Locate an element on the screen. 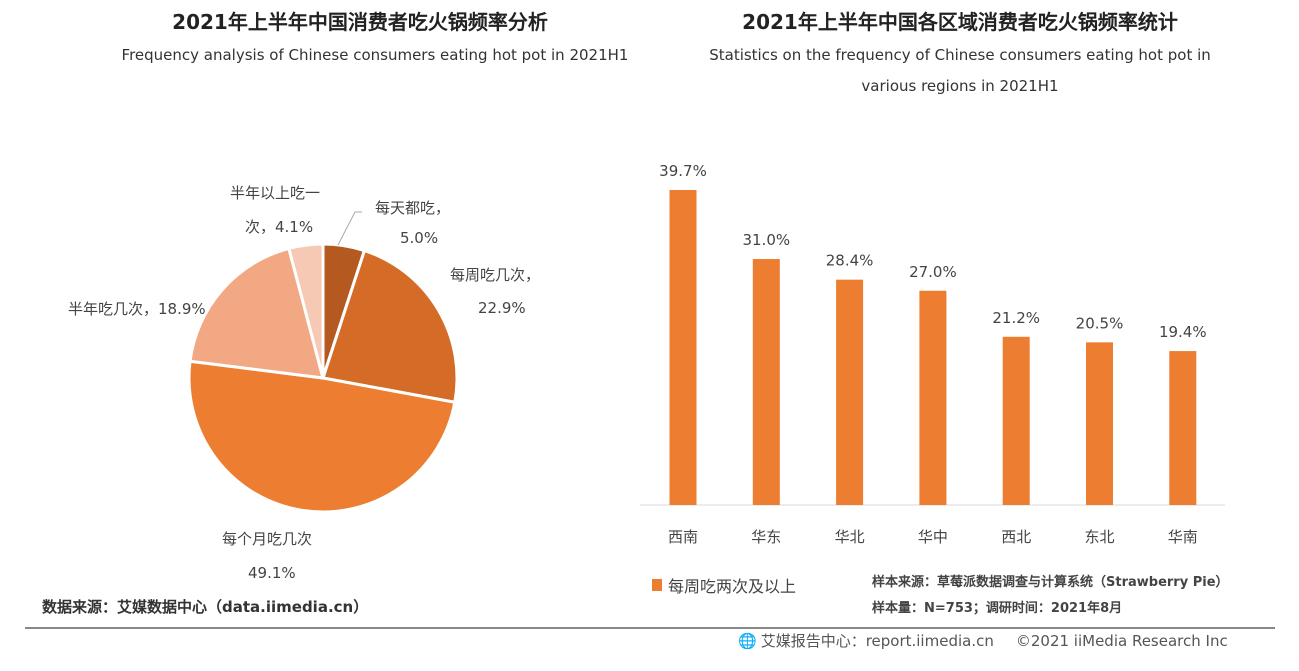 The height and width of the screenshot is (671, 1299). footer-copyright: ©2021 iiMedia Research Inc is located at coordinates (1121, 640).